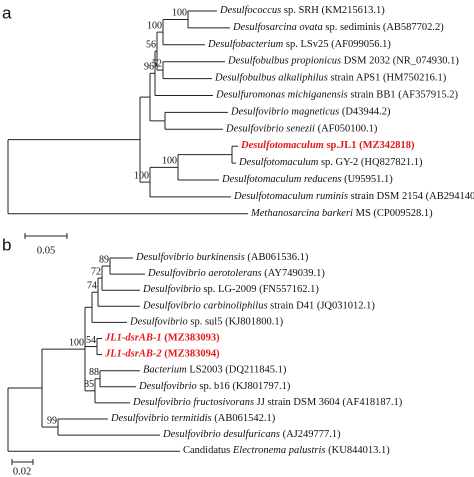 The image size is (474, 477). Describe the element at coordinates (133, 354) in the screenshot. I see `leaf-label-part: JL1-dsrAB-2` at that location.